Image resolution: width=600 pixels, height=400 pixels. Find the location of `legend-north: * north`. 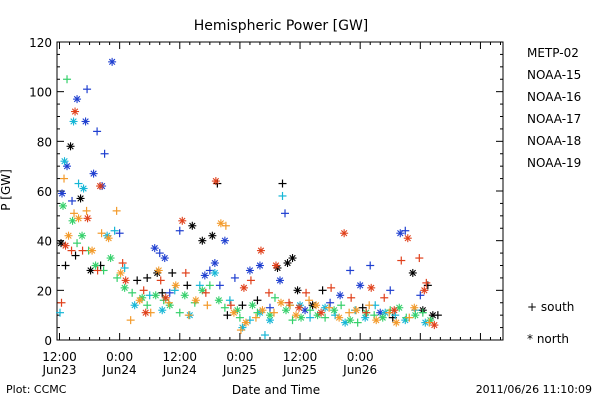

legend-north: * north is located at coordinates (548, 339).